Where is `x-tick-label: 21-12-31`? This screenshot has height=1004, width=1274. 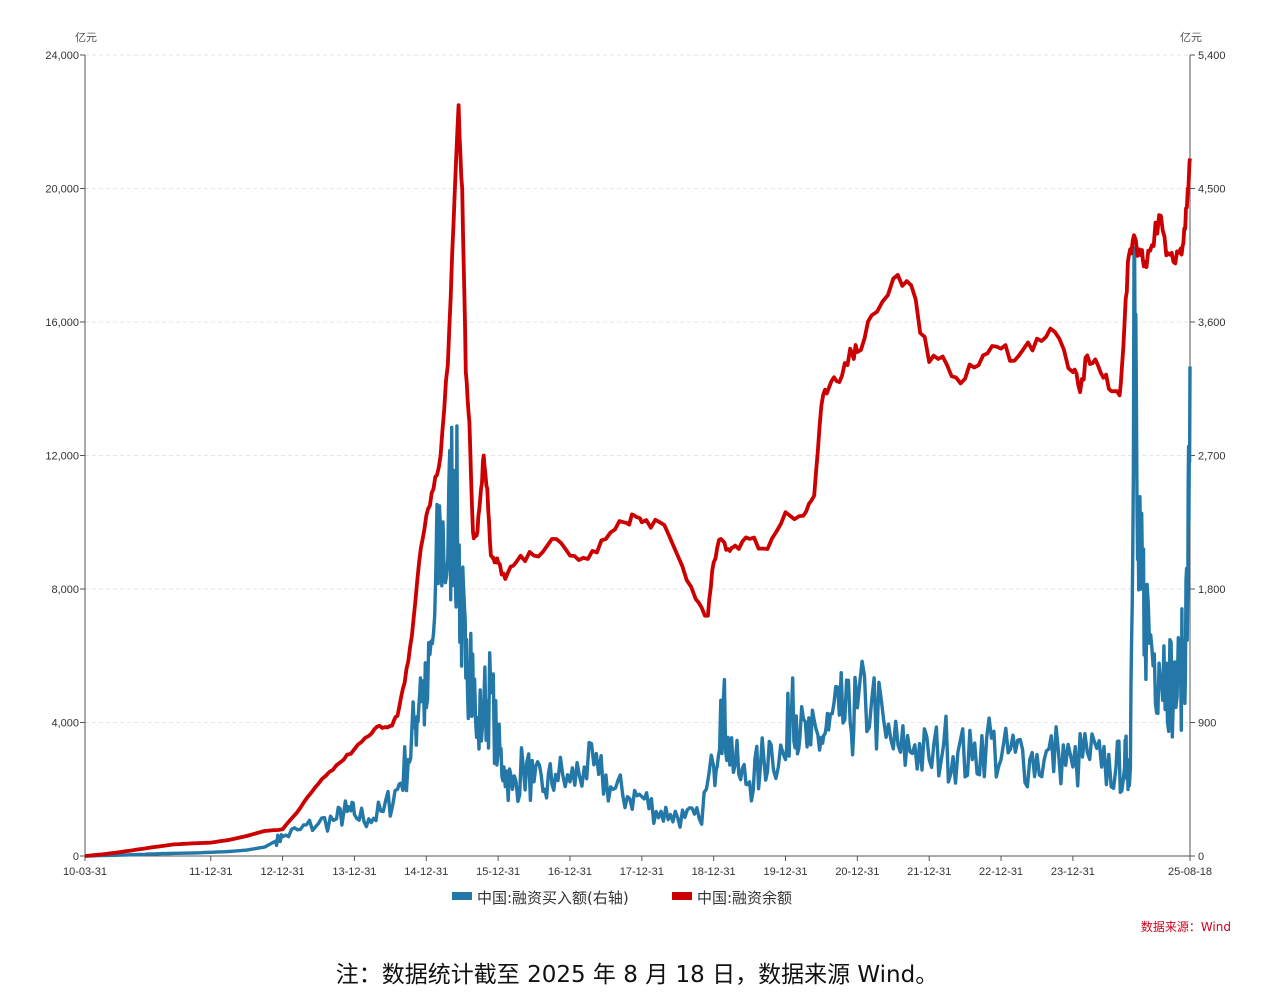 x-tick-label: 21-12-31 is located at coordinates (929, 872).